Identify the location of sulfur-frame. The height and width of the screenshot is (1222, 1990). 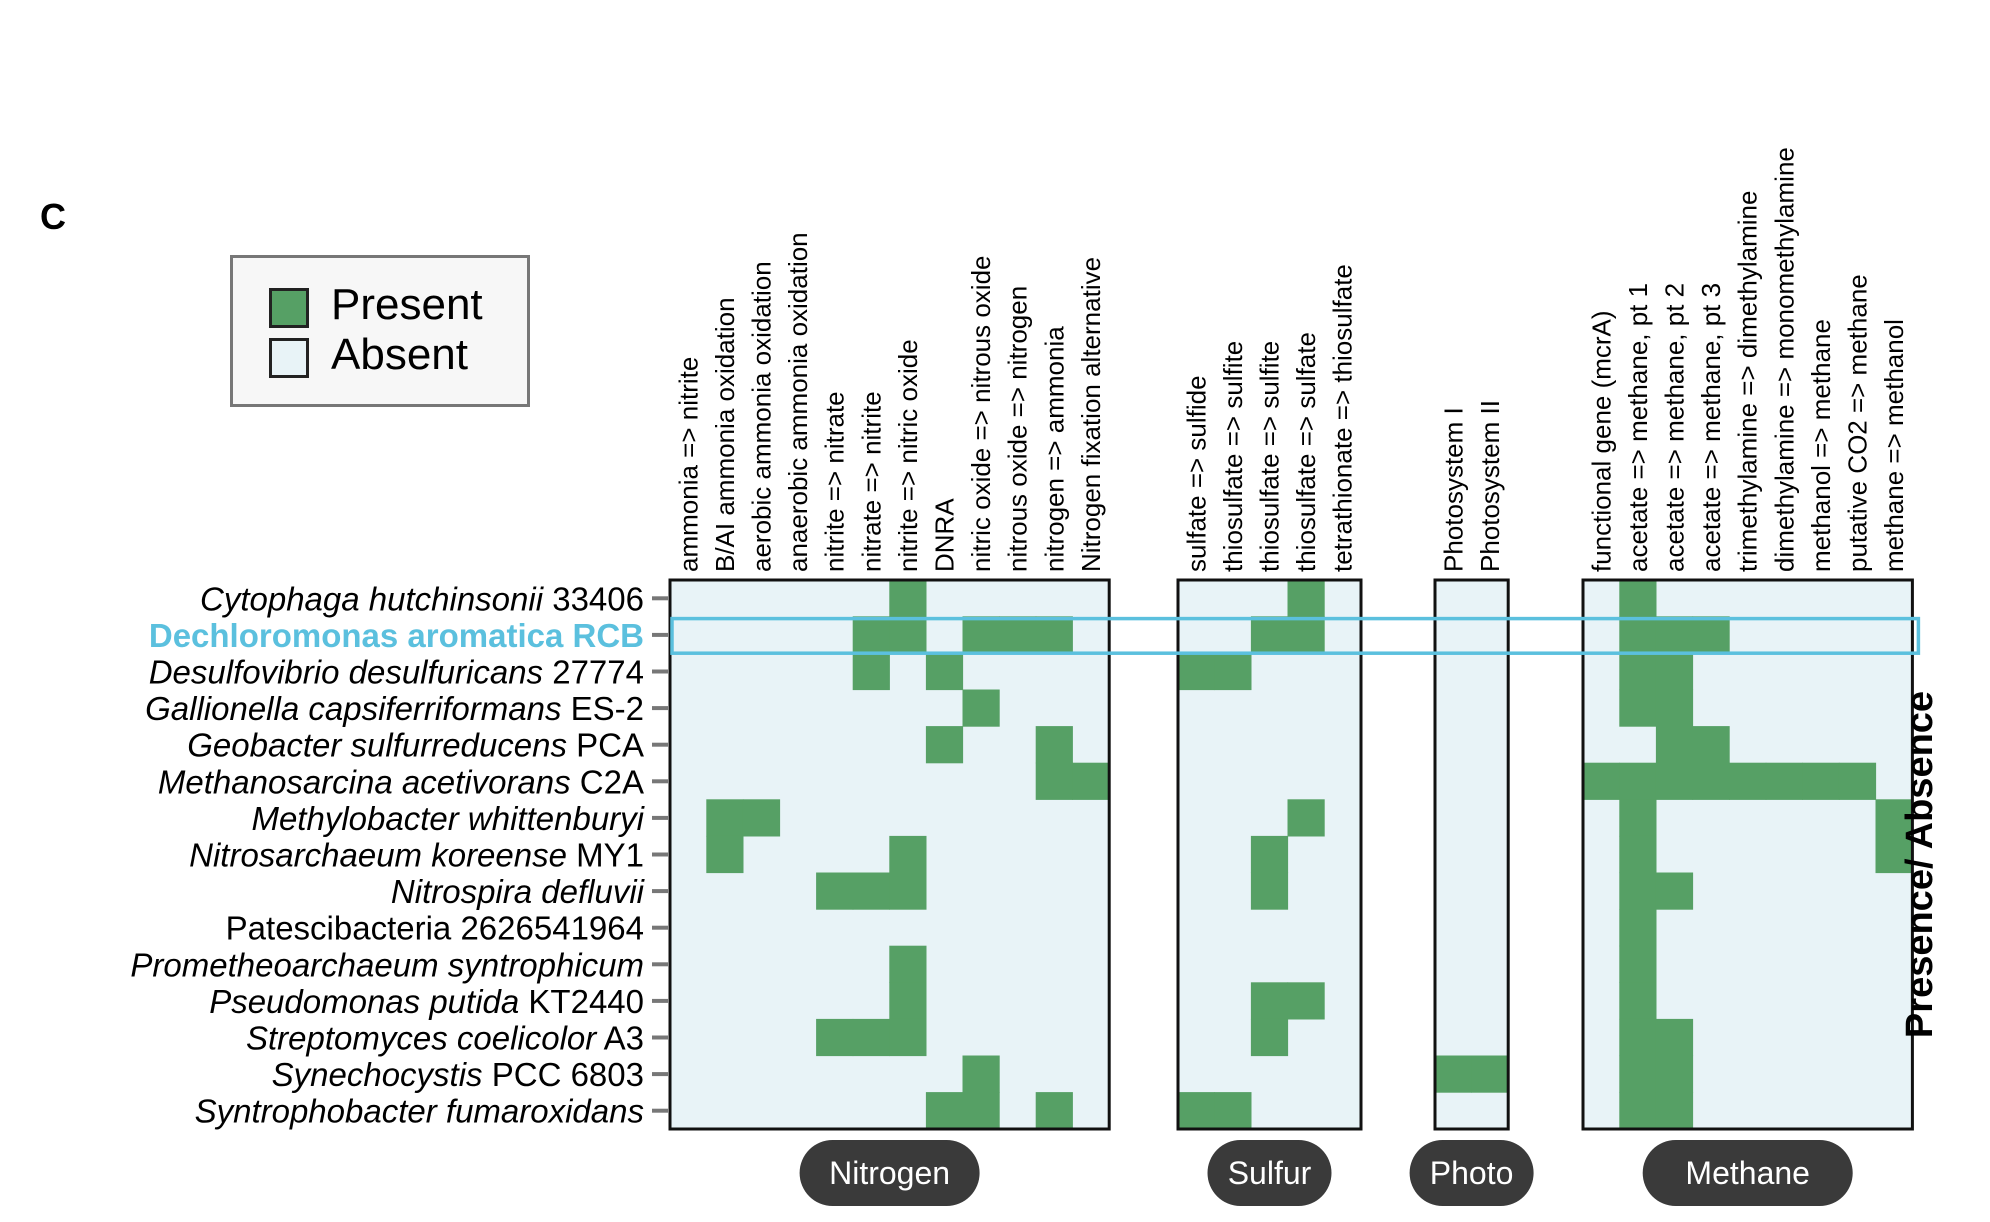
(1269, 854).